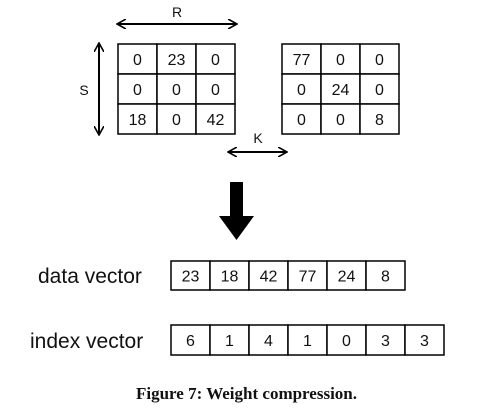 The height and width of the screenshot is (420, 493). I want to click on data-vector-cell: 8, so click(385, 275).